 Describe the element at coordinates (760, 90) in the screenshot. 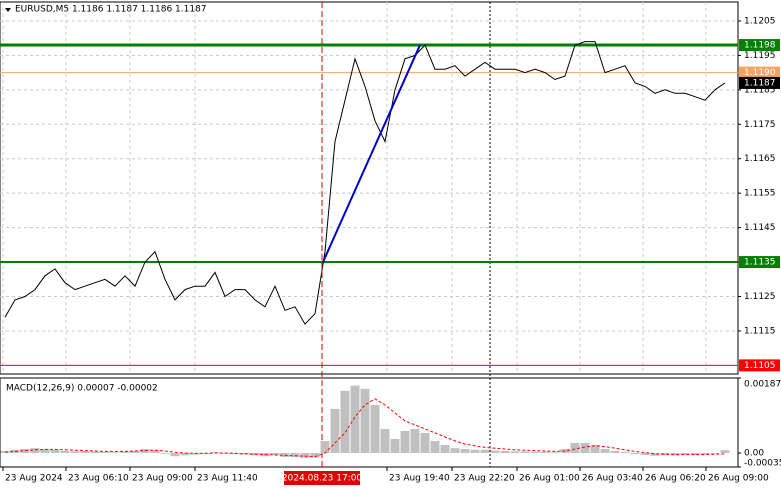

I see `y-tick-label: 1.1185` at that location.